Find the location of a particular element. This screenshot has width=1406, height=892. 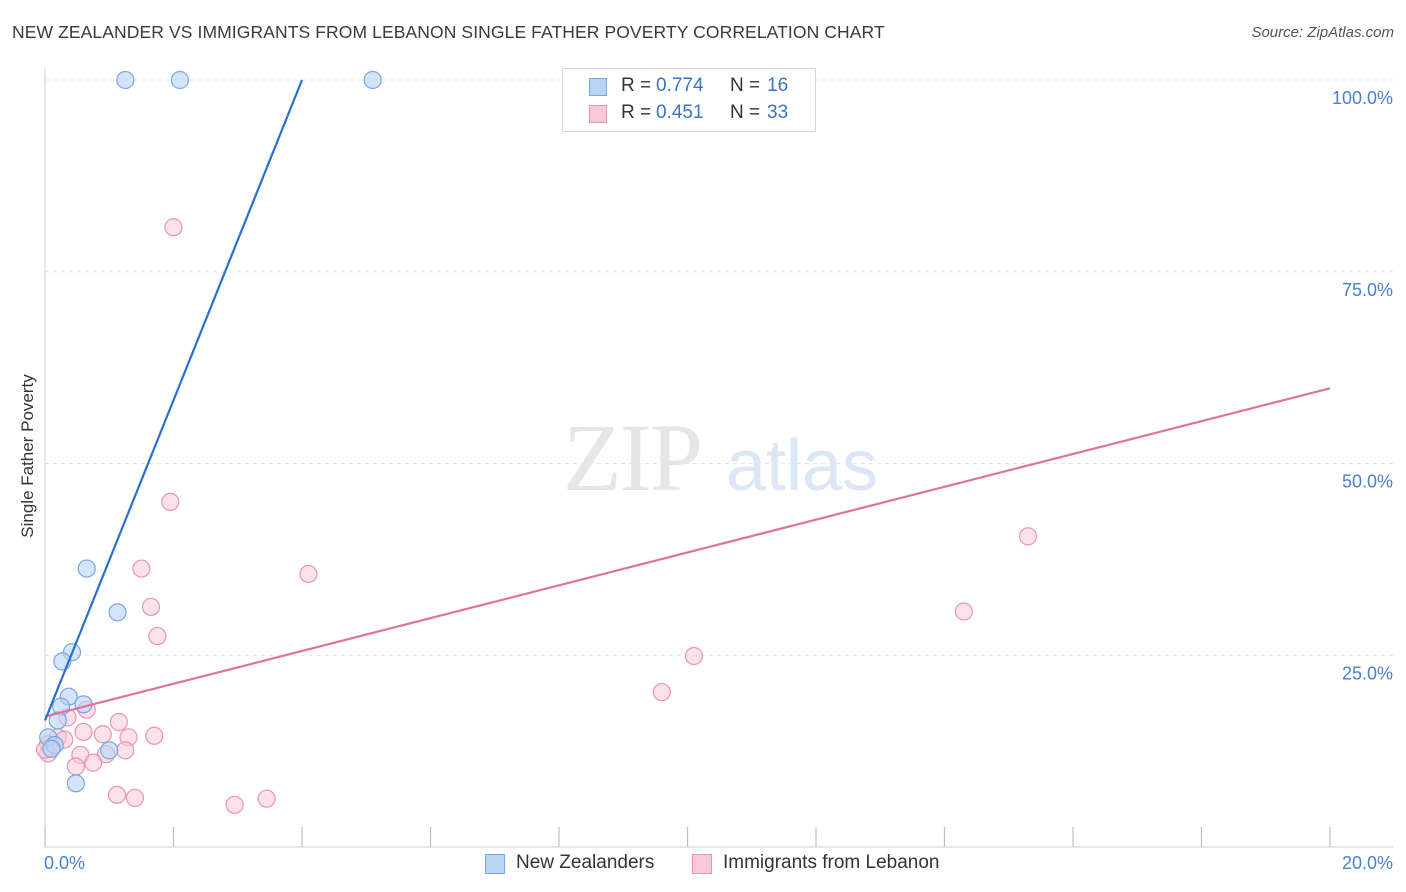

n-value: 16 is located at coordinates (778, 85).